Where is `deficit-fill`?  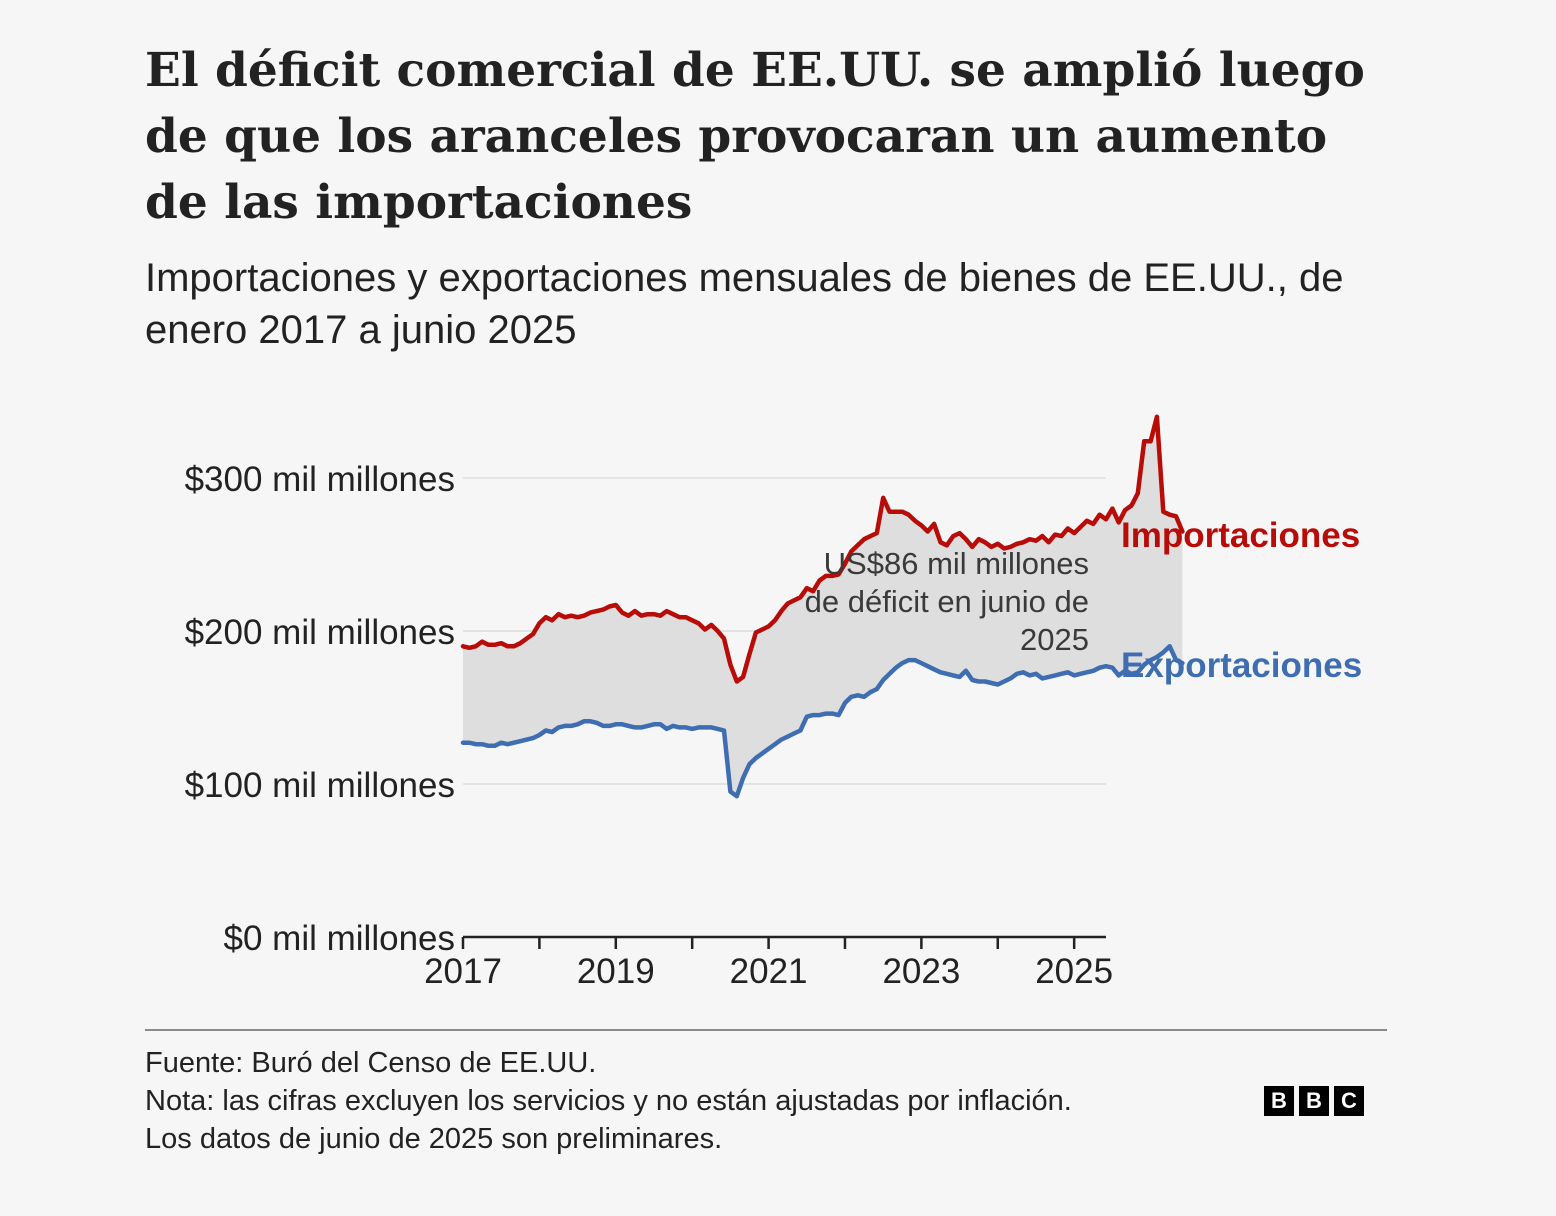
deficit-fill is located at coordinates (823, 606).